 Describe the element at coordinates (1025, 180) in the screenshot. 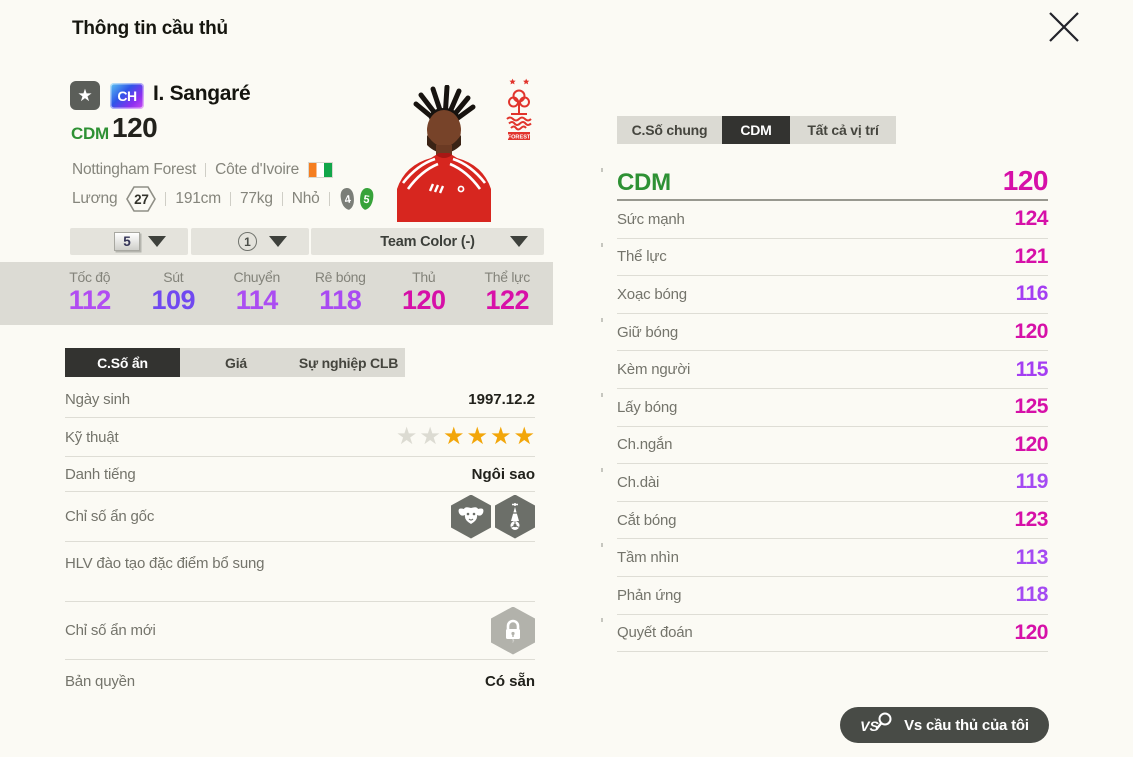

I see `position-rating: 120` at that location.